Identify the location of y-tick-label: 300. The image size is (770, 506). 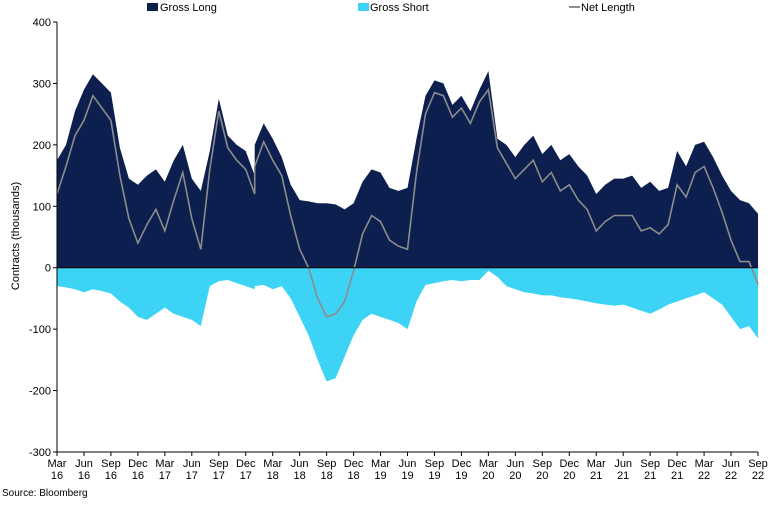
(42, 84).